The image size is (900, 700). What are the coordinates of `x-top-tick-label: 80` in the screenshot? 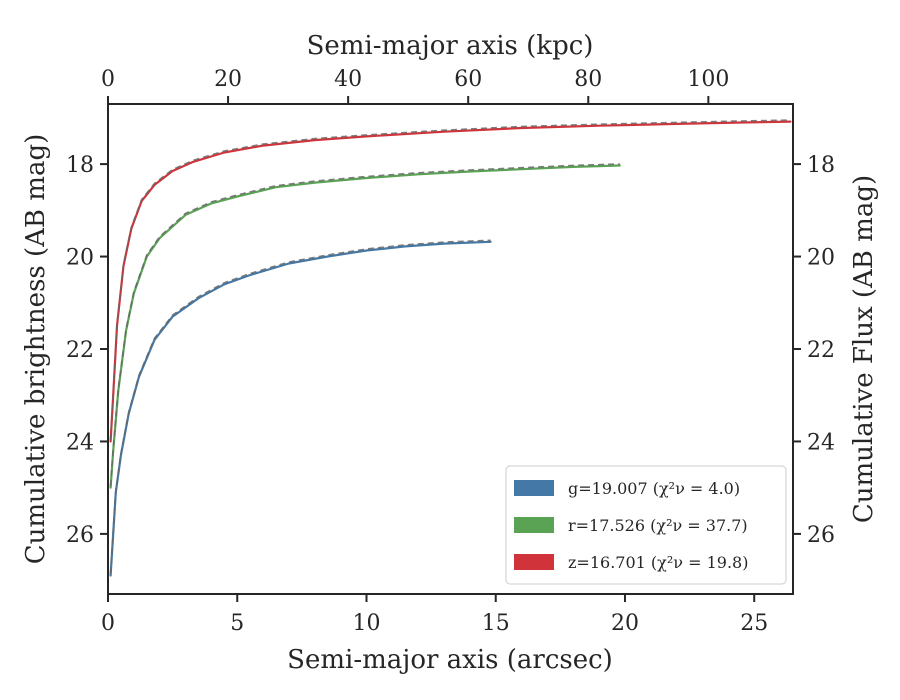 It's located at (588, 79).